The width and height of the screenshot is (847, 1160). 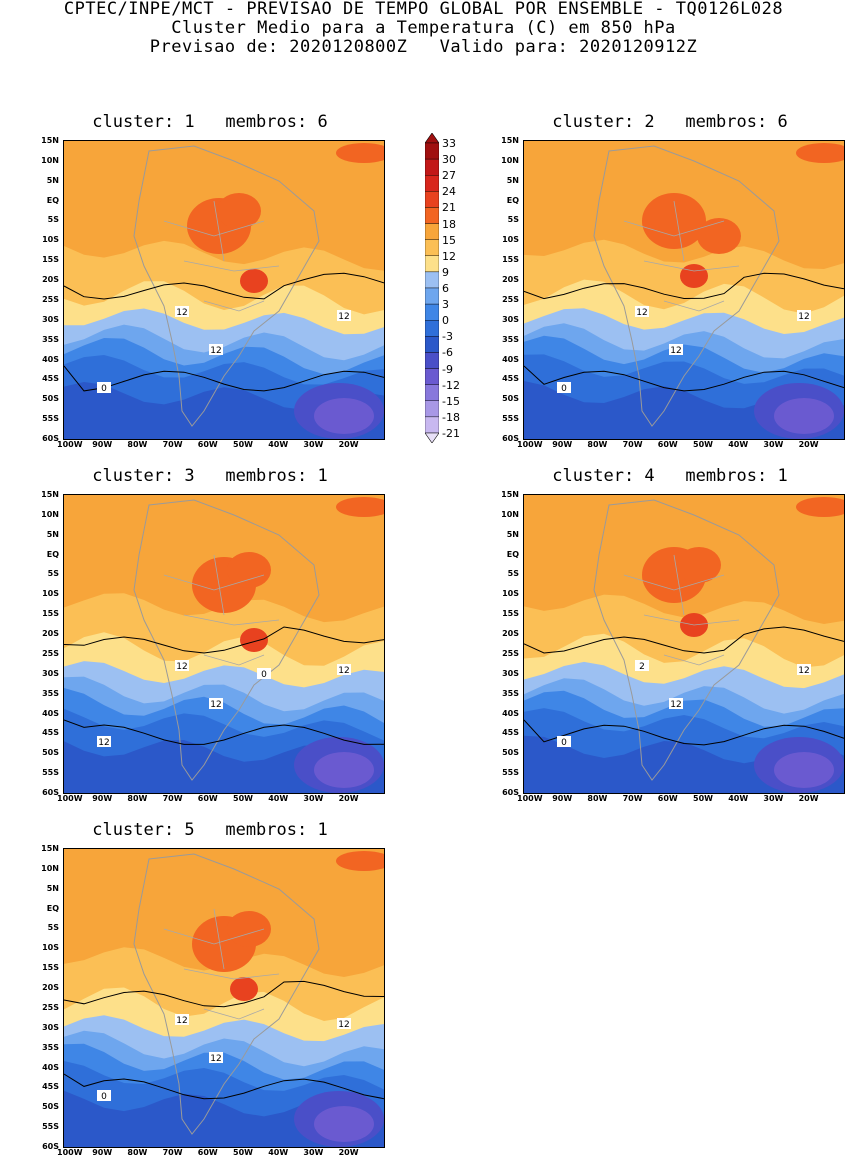 I want to click on lat-tick-label: 15N, so click(x=50, y=494).